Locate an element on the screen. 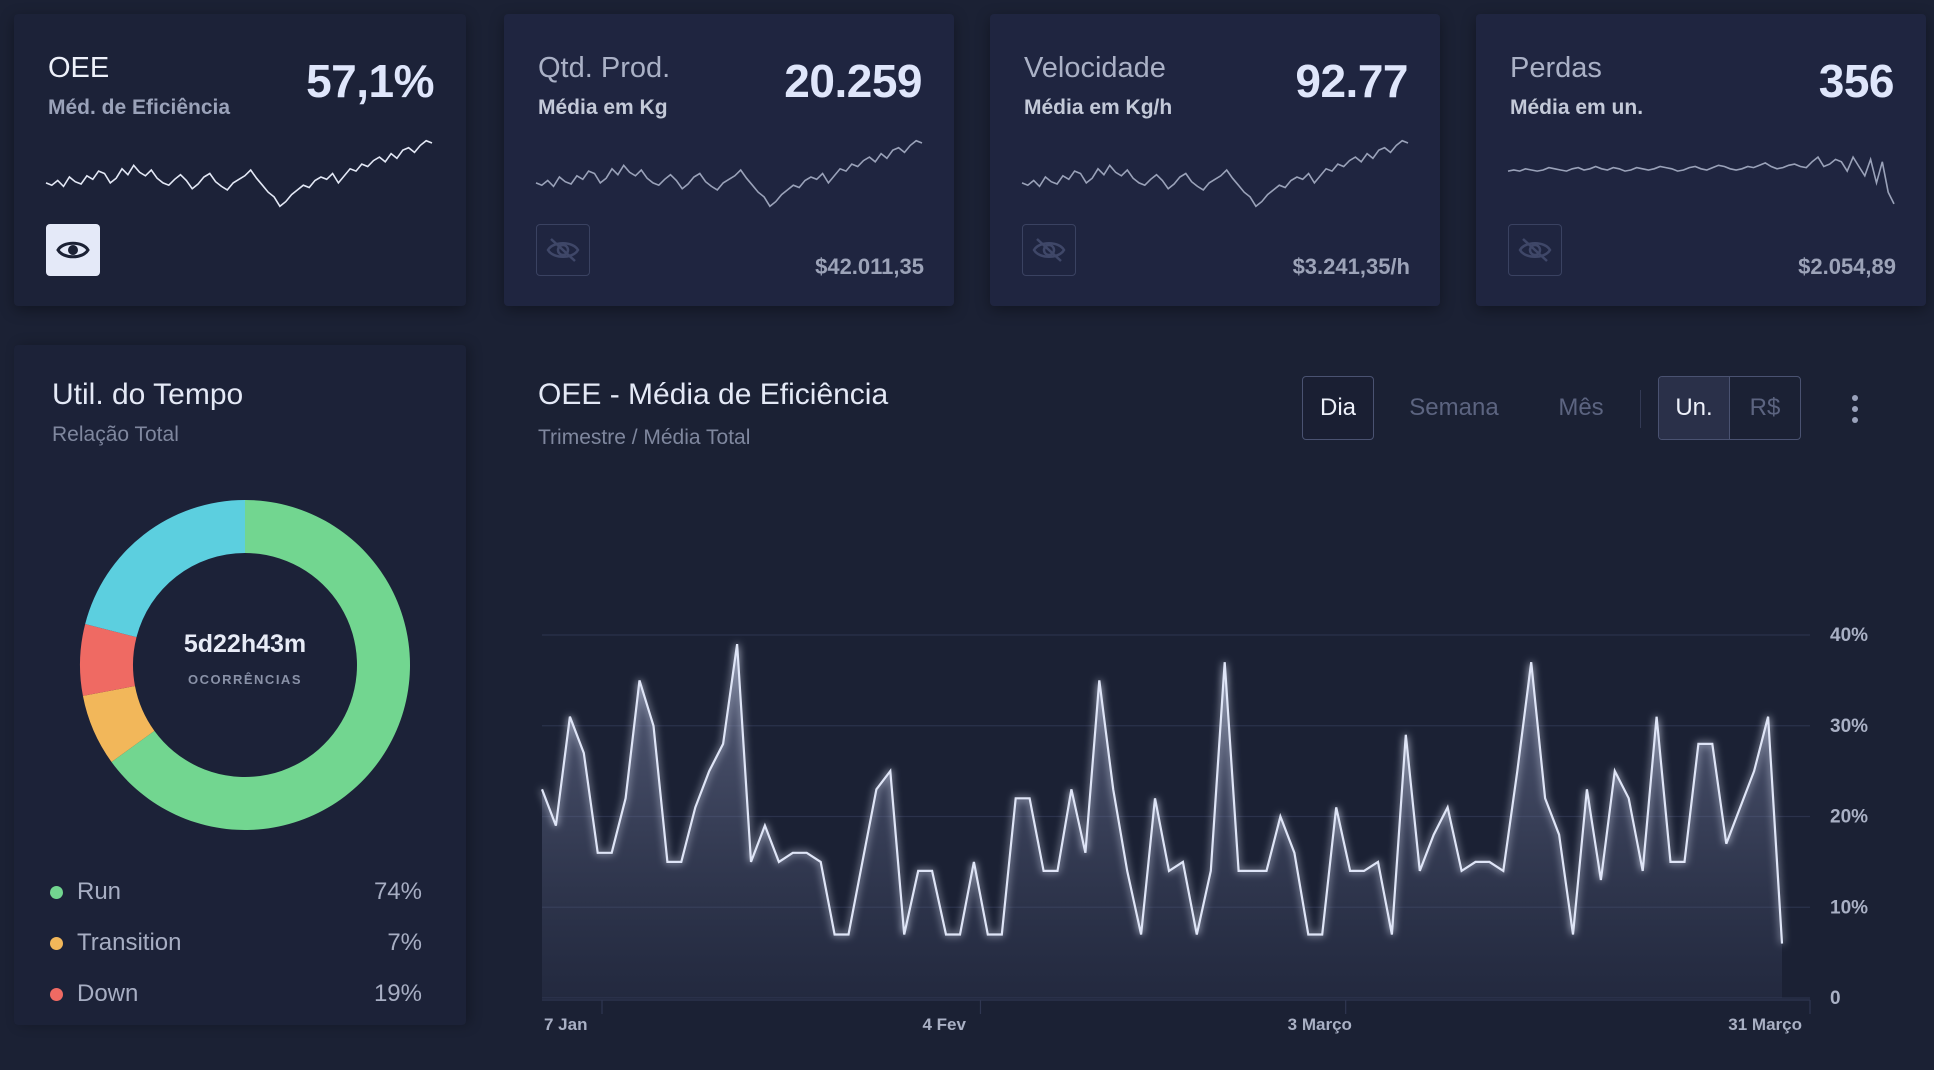 The width and height of the screenshot is (1934, 1070). y-tick-label: 30% is located at coordinates (1849, 726).